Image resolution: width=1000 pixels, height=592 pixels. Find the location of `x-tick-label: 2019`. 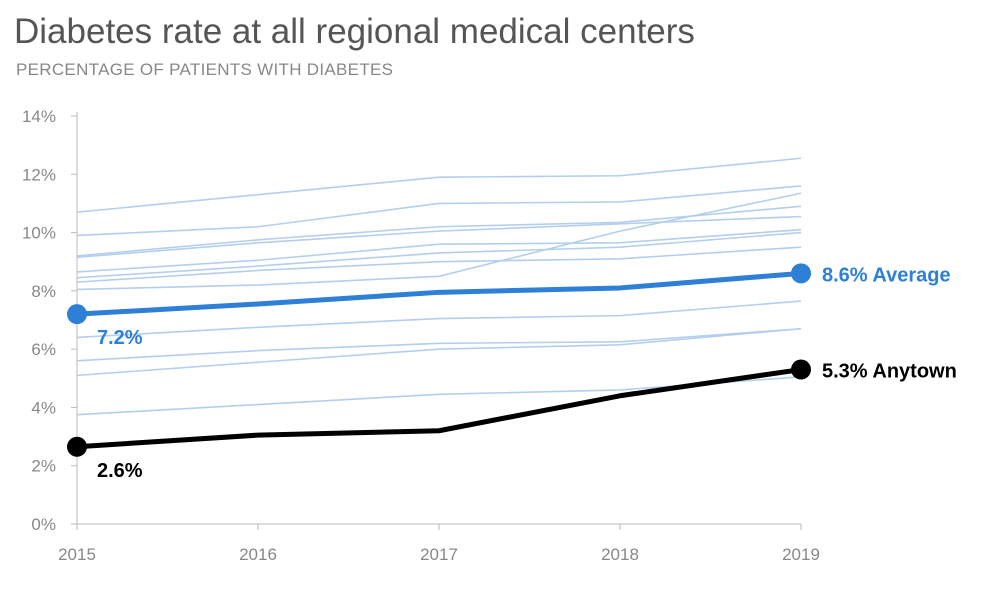

x-tick-label: 2019 is located at coordinates (801, 554).